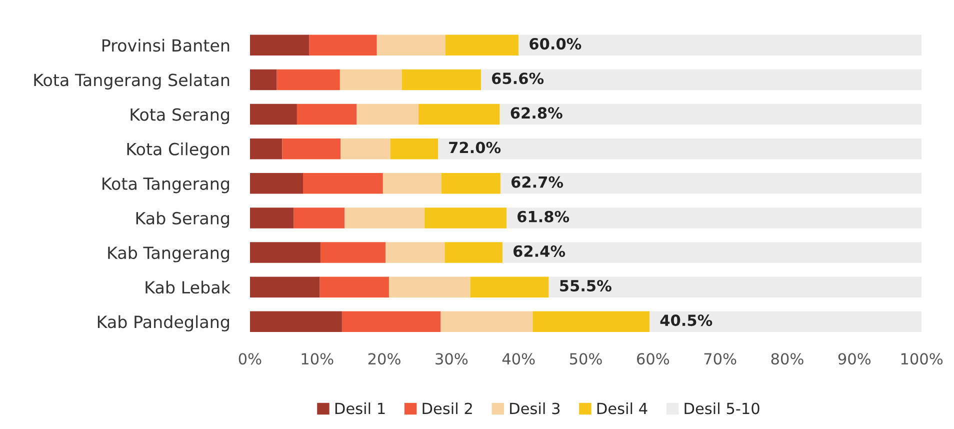  I want to click on y-tick-label: Kota Serang, so click(179, 116).